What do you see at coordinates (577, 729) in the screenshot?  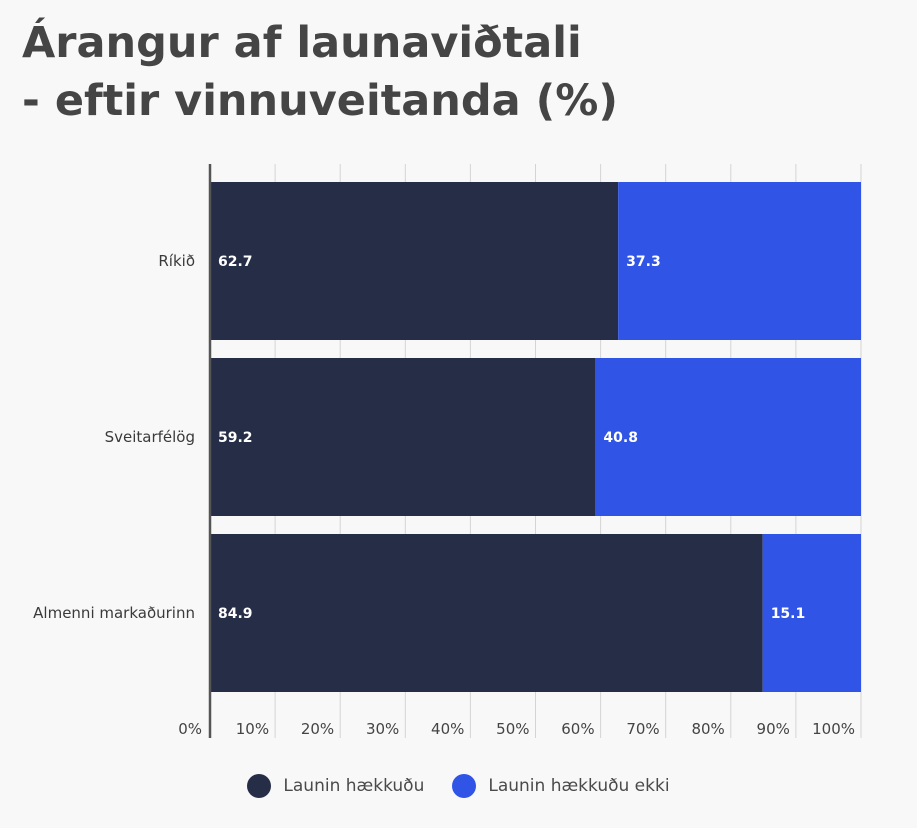 I see `x-tick-label: 60%` at bounding box center [577, 729].